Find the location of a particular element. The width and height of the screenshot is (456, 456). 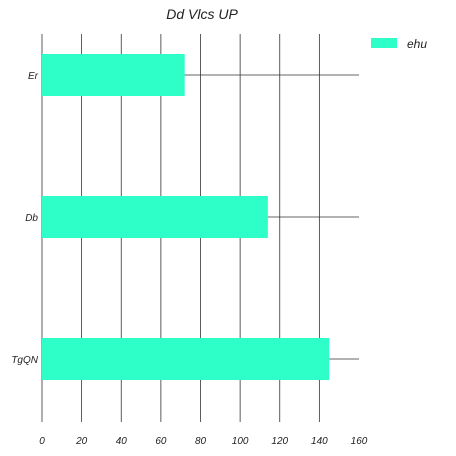

x-tick-label: 20 is located at coordinates (81, 441).